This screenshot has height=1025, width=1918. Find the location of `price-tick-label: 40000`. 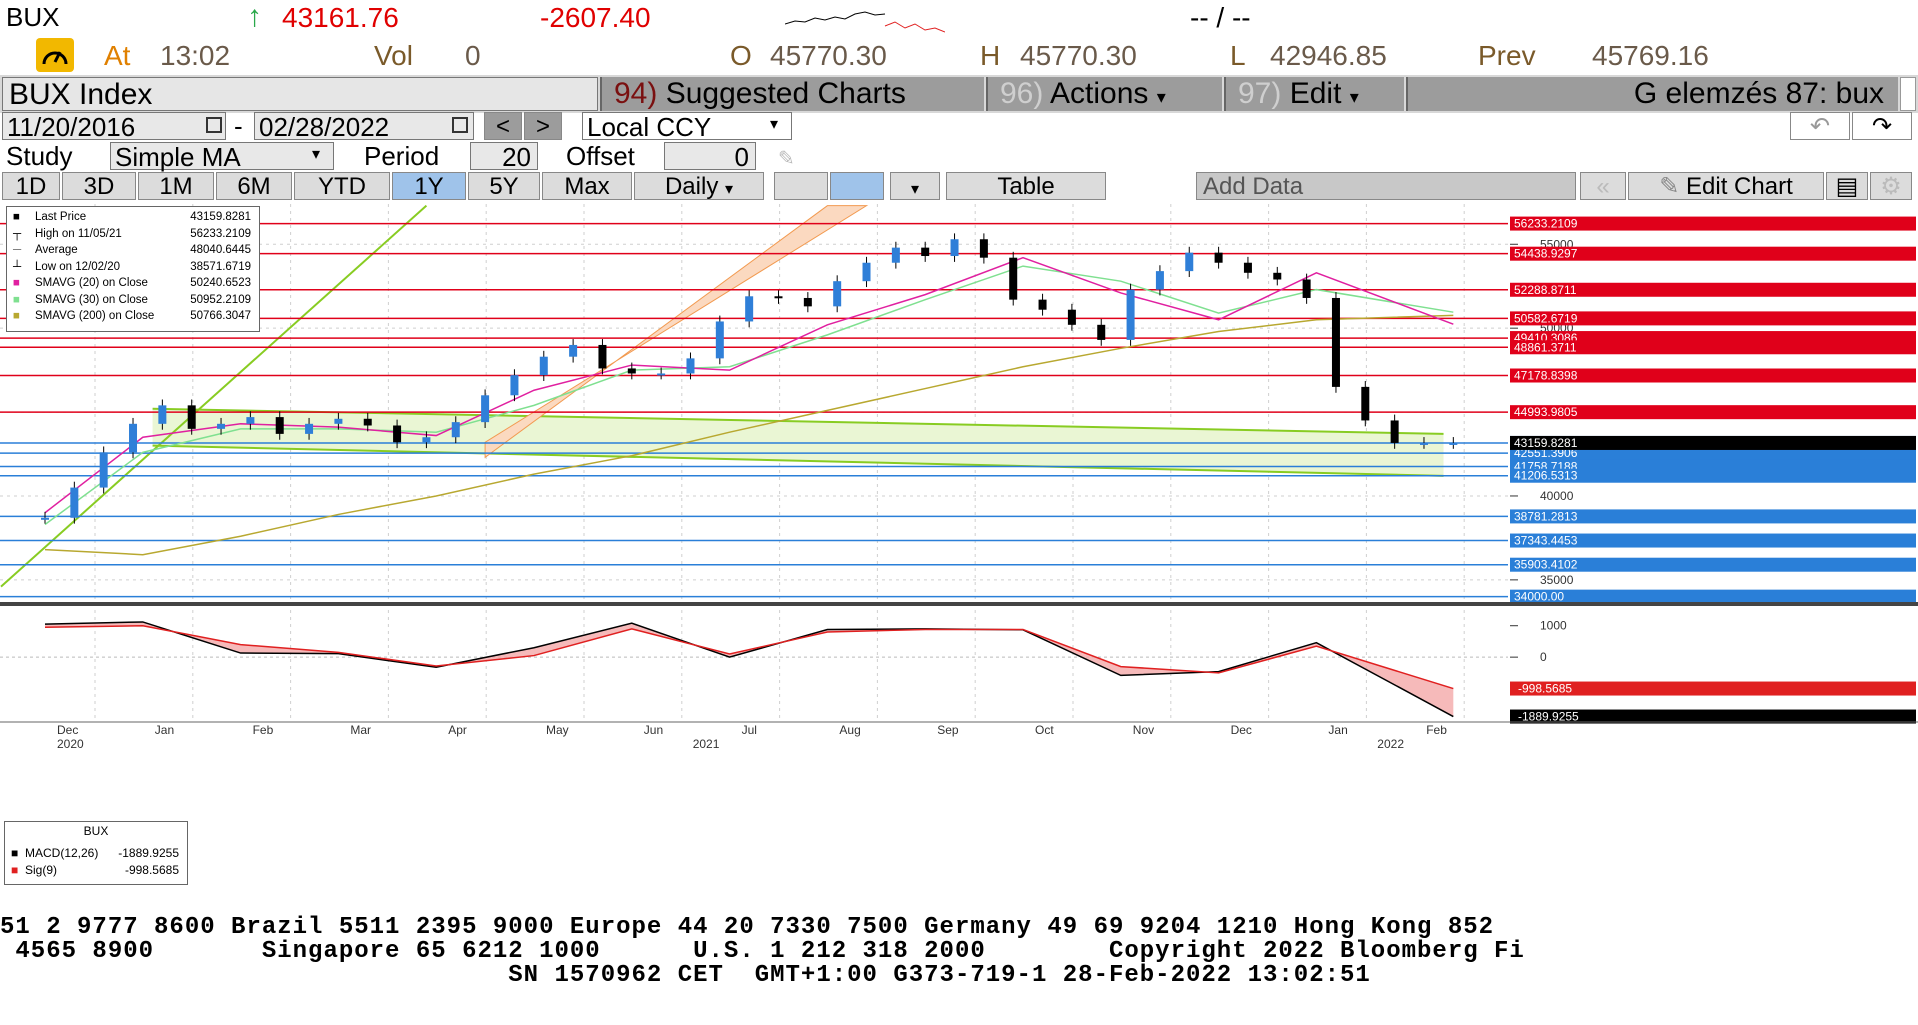

price-tick-label: 40000 is located at coordinates (1557, 496).